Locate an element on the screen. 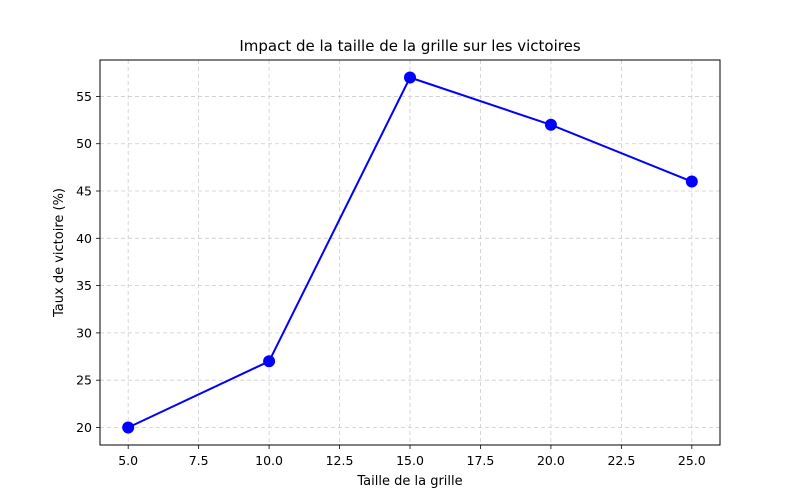 Image resolution: width=800 pixels, height=504 pixels. x-tick-label: 17.5 is located at coordinates (481, 460).